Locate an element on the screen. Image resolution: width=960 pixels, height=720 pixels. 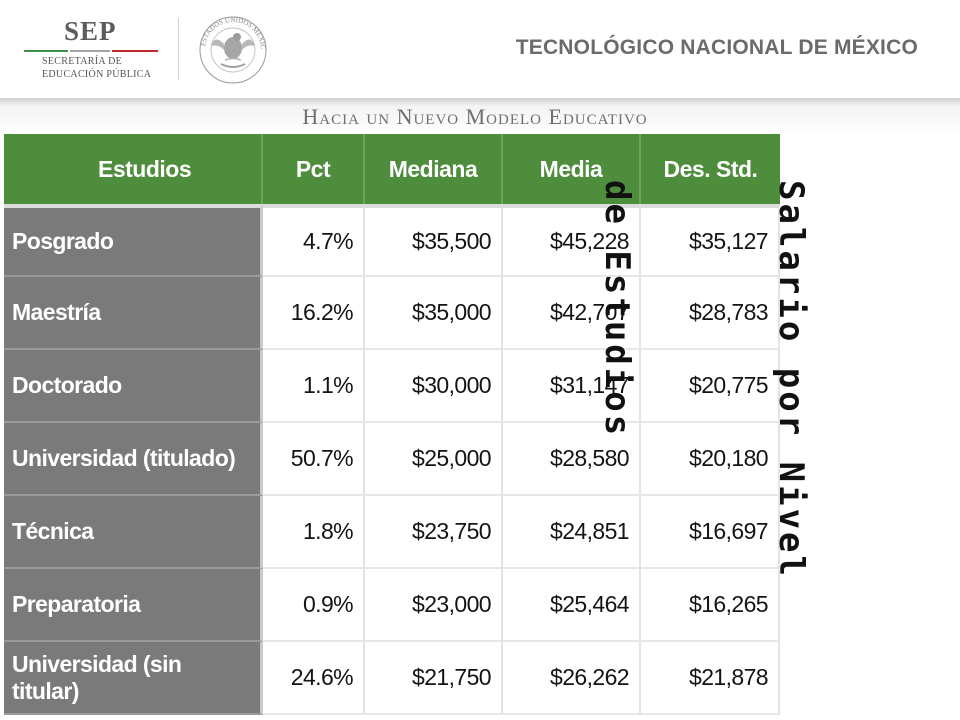
cell-mediana: $23,000 is located at coordinates (434, 605).